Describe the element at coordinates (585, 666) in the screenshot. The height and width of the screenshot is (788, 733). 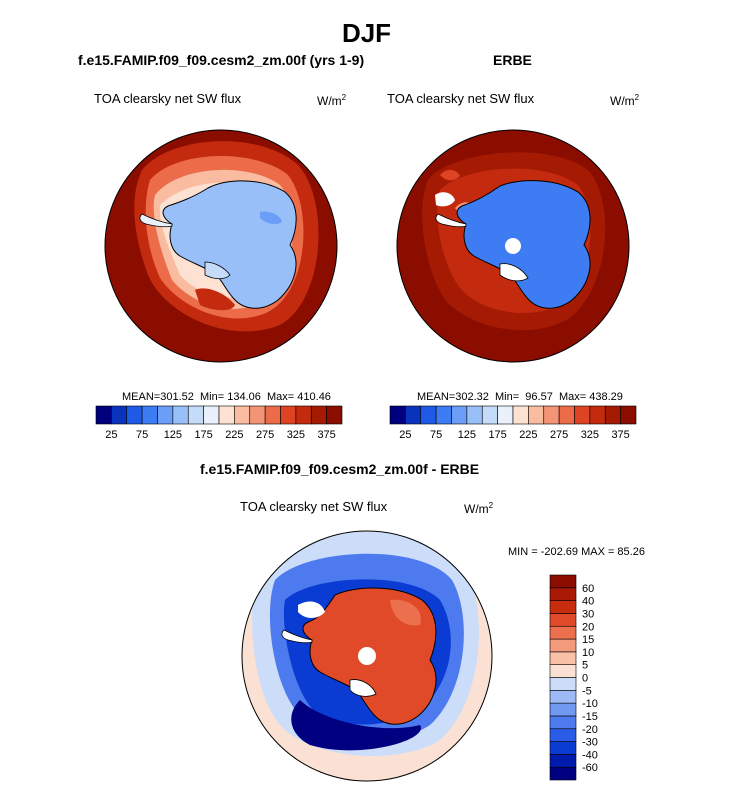
I see `colorbar-diff-tick-label: 5` at that location.